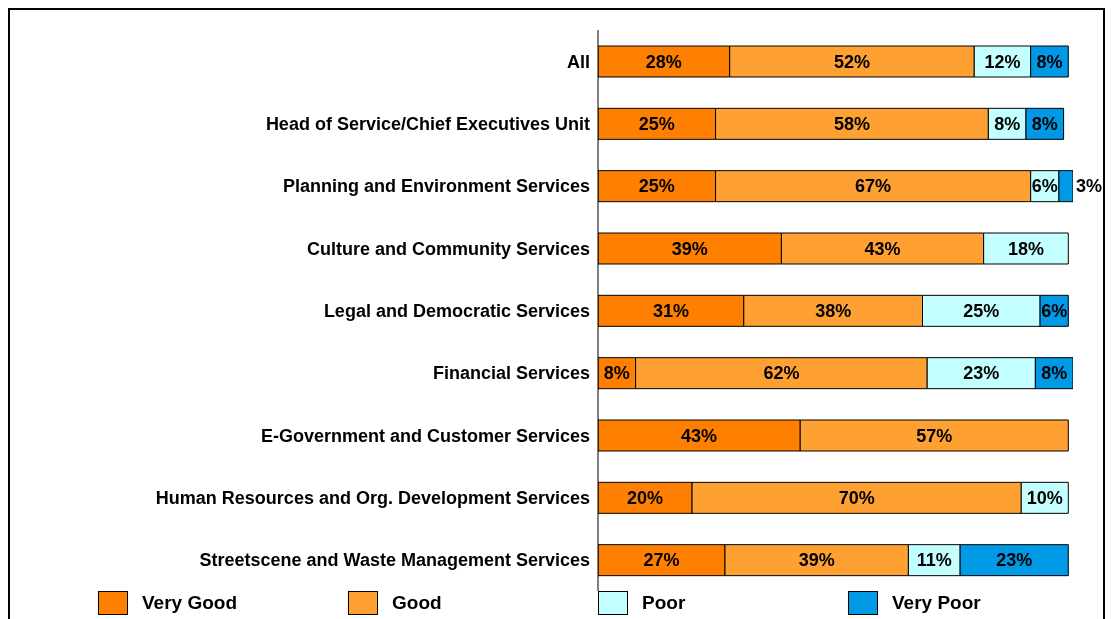 Image resolution: width=1113 pixels, height=619 pixels. What do you see at coordinates (663, 61) in the screenshot?
I see `data-label: 28%` at bounding box center [663, 61].